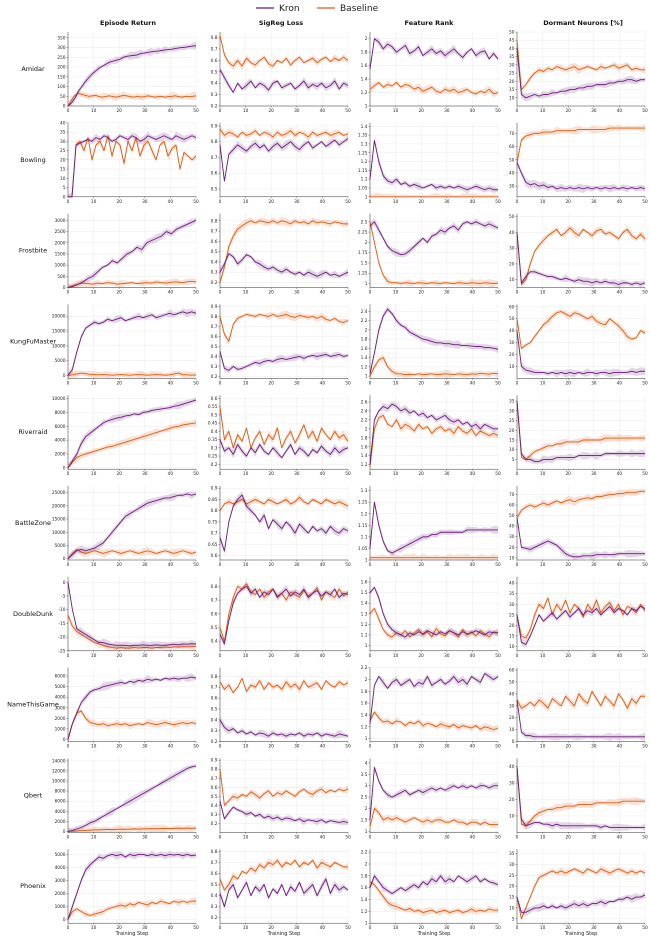  What do you see at coordinates (512, 800) in the screenshot?
I see `y-tick-label: 20` at bounding box center [512, 800].